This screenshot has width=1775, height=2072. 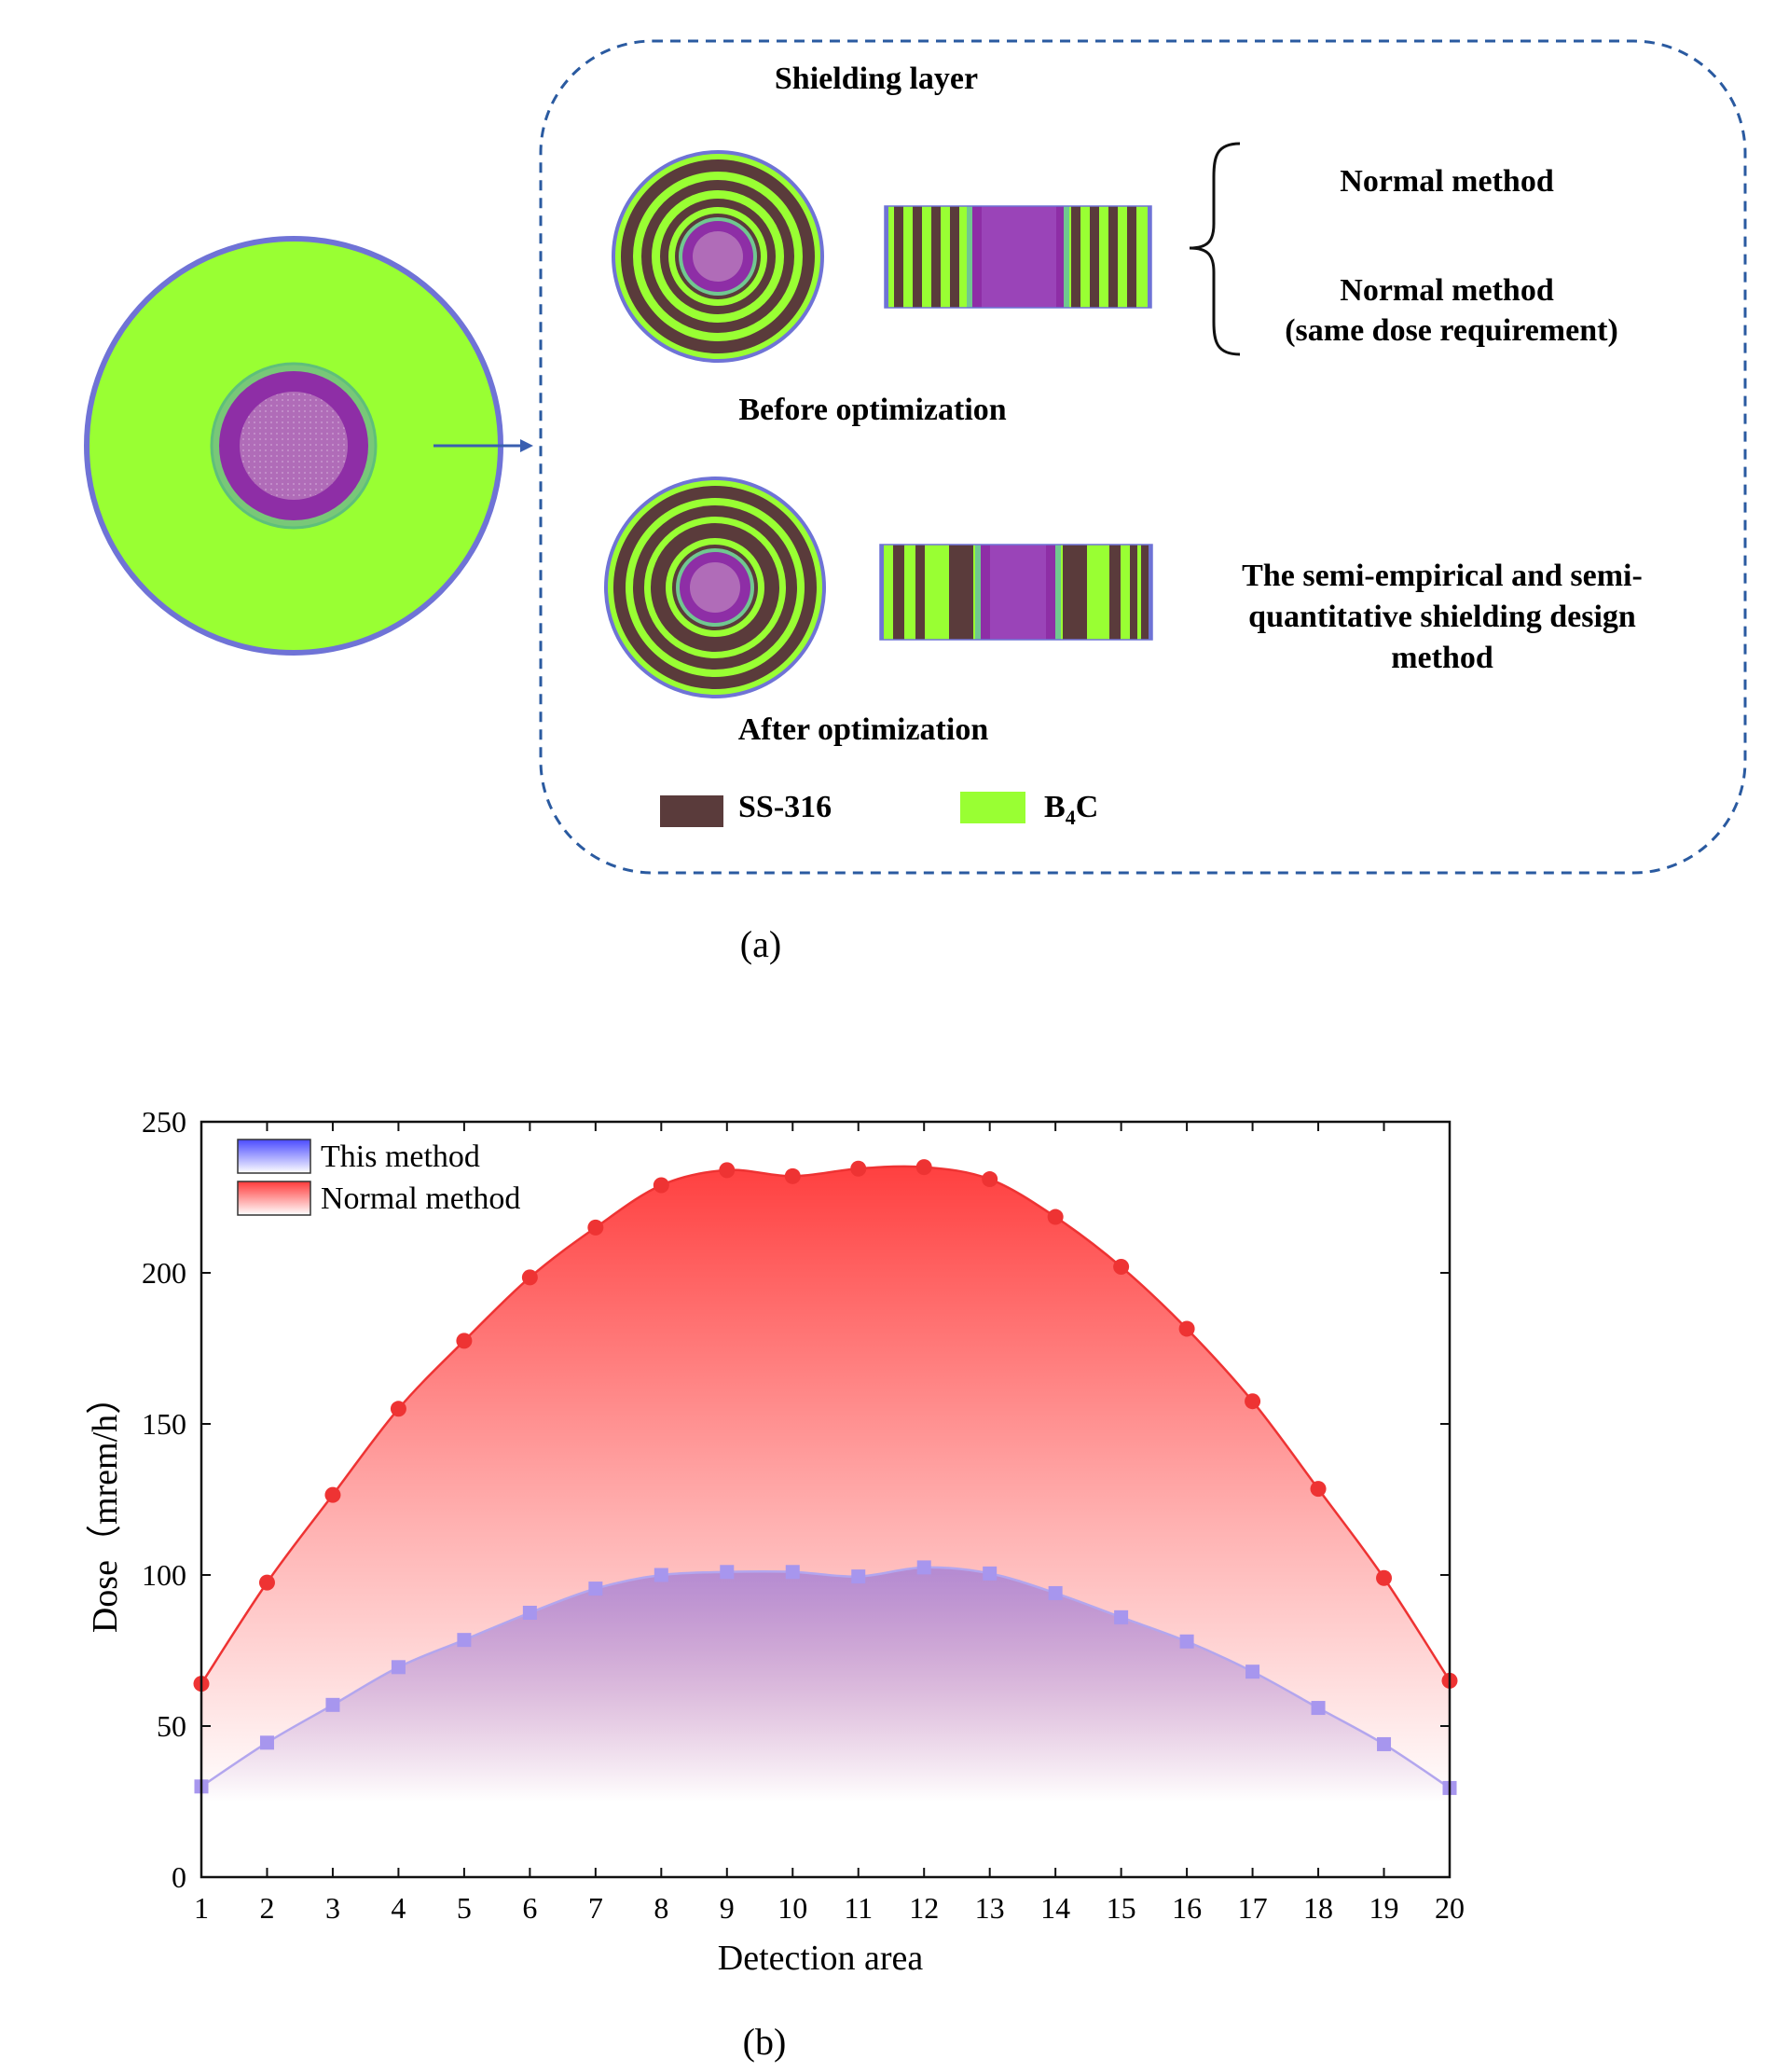 I want to click on x-tick-label: 19, so click(x=1384, y=1908).